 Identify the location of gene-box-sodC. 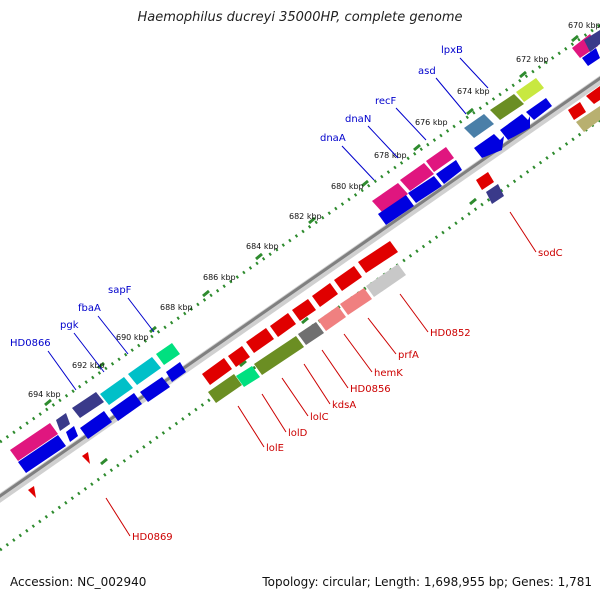
(495, 194).